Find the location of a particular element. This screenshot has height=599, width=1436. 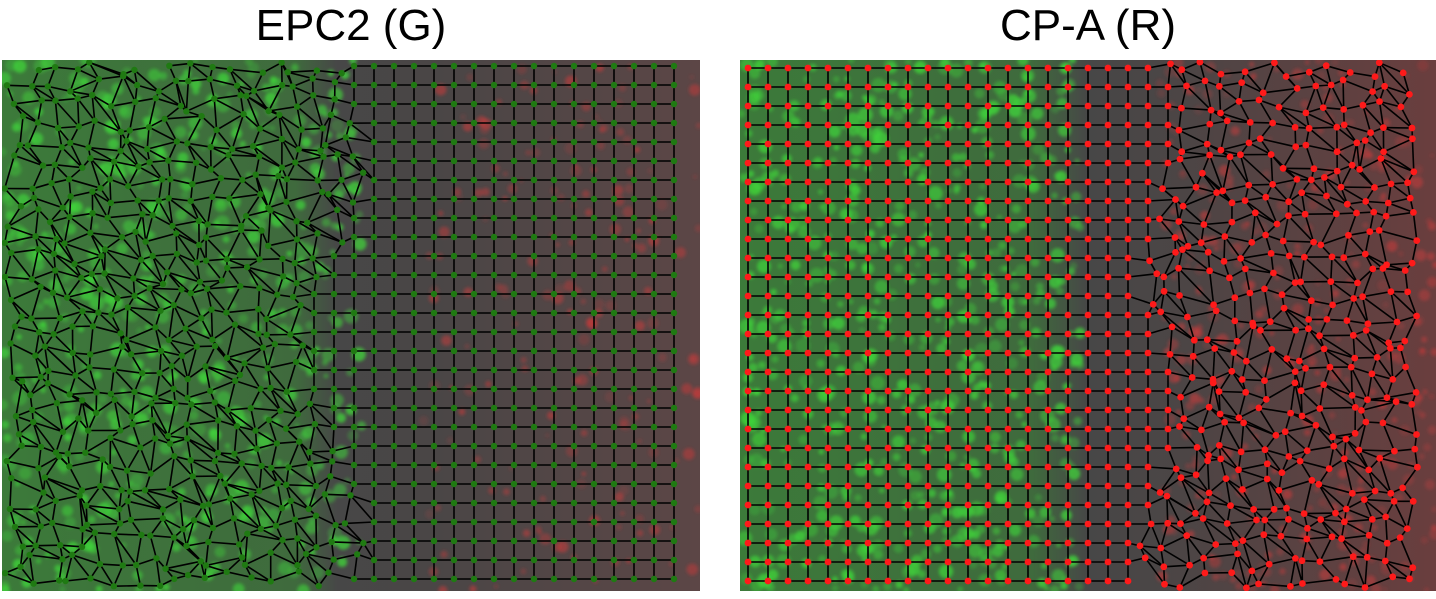

panel-title-cpa: CP-A (R) is located at coordinates (1088, 25).